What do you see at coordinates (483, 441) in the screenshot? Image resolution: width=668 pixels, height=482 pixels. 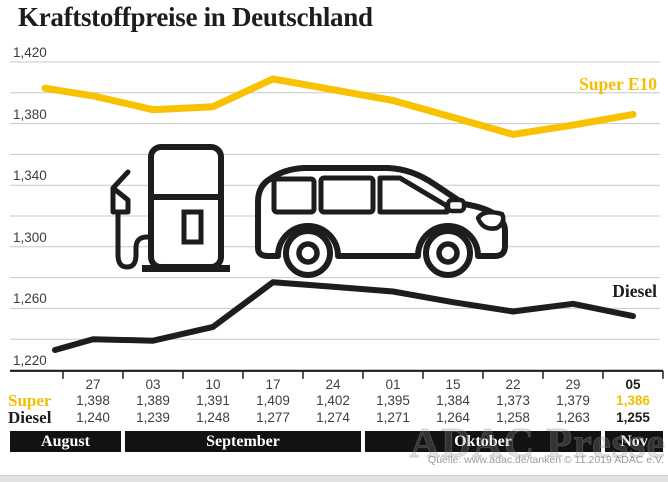 I see `month-band: Oktober` at bounding box center [483, 441].